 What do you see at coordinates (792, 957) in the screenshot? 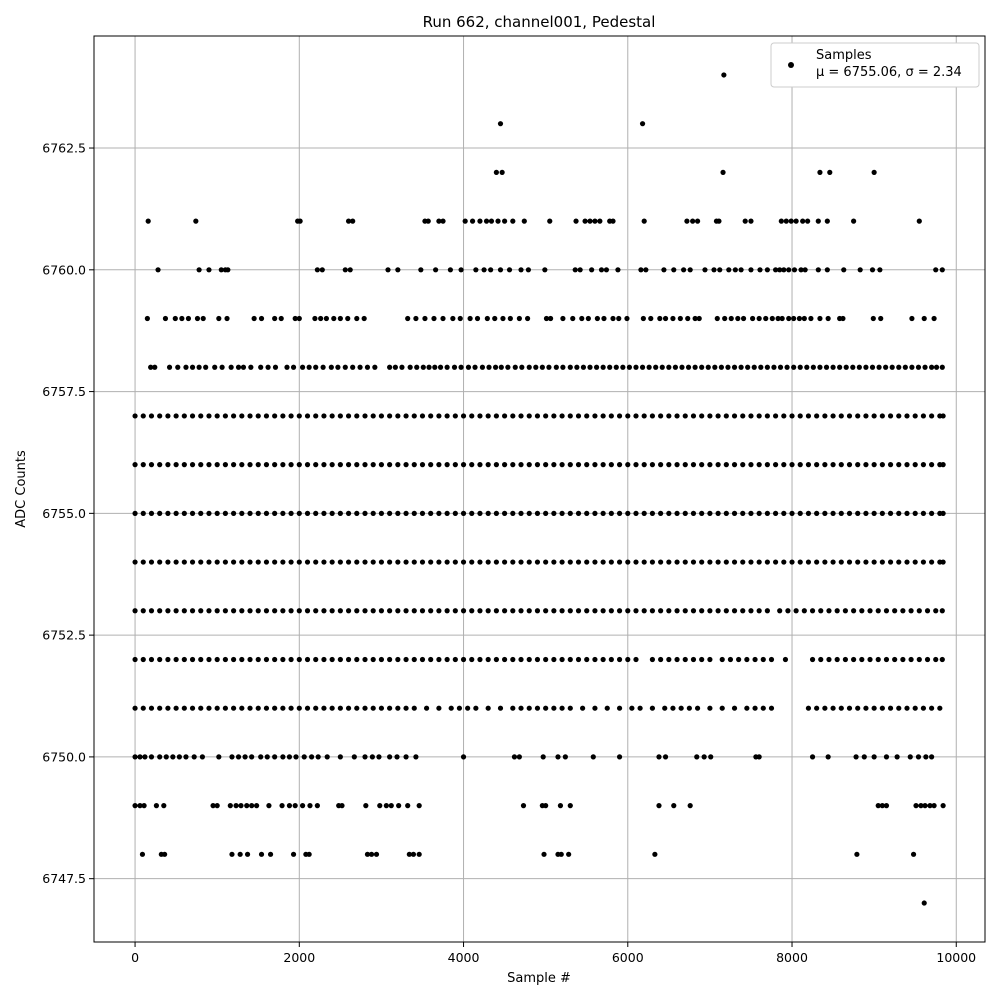
I see `x-tick-label: 8000` at bounding box center [792, 957].